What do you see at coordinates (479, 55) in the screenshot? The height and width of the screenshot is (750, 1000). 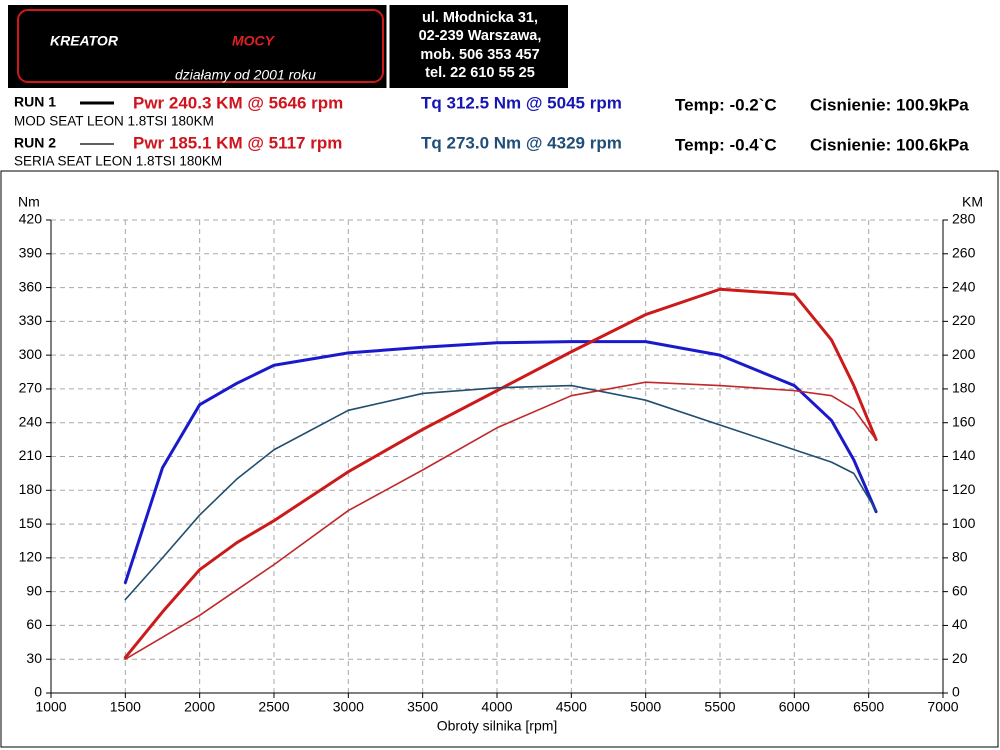 I see `address-line: mob. 506 353 457` at bounding box center [479, 55].